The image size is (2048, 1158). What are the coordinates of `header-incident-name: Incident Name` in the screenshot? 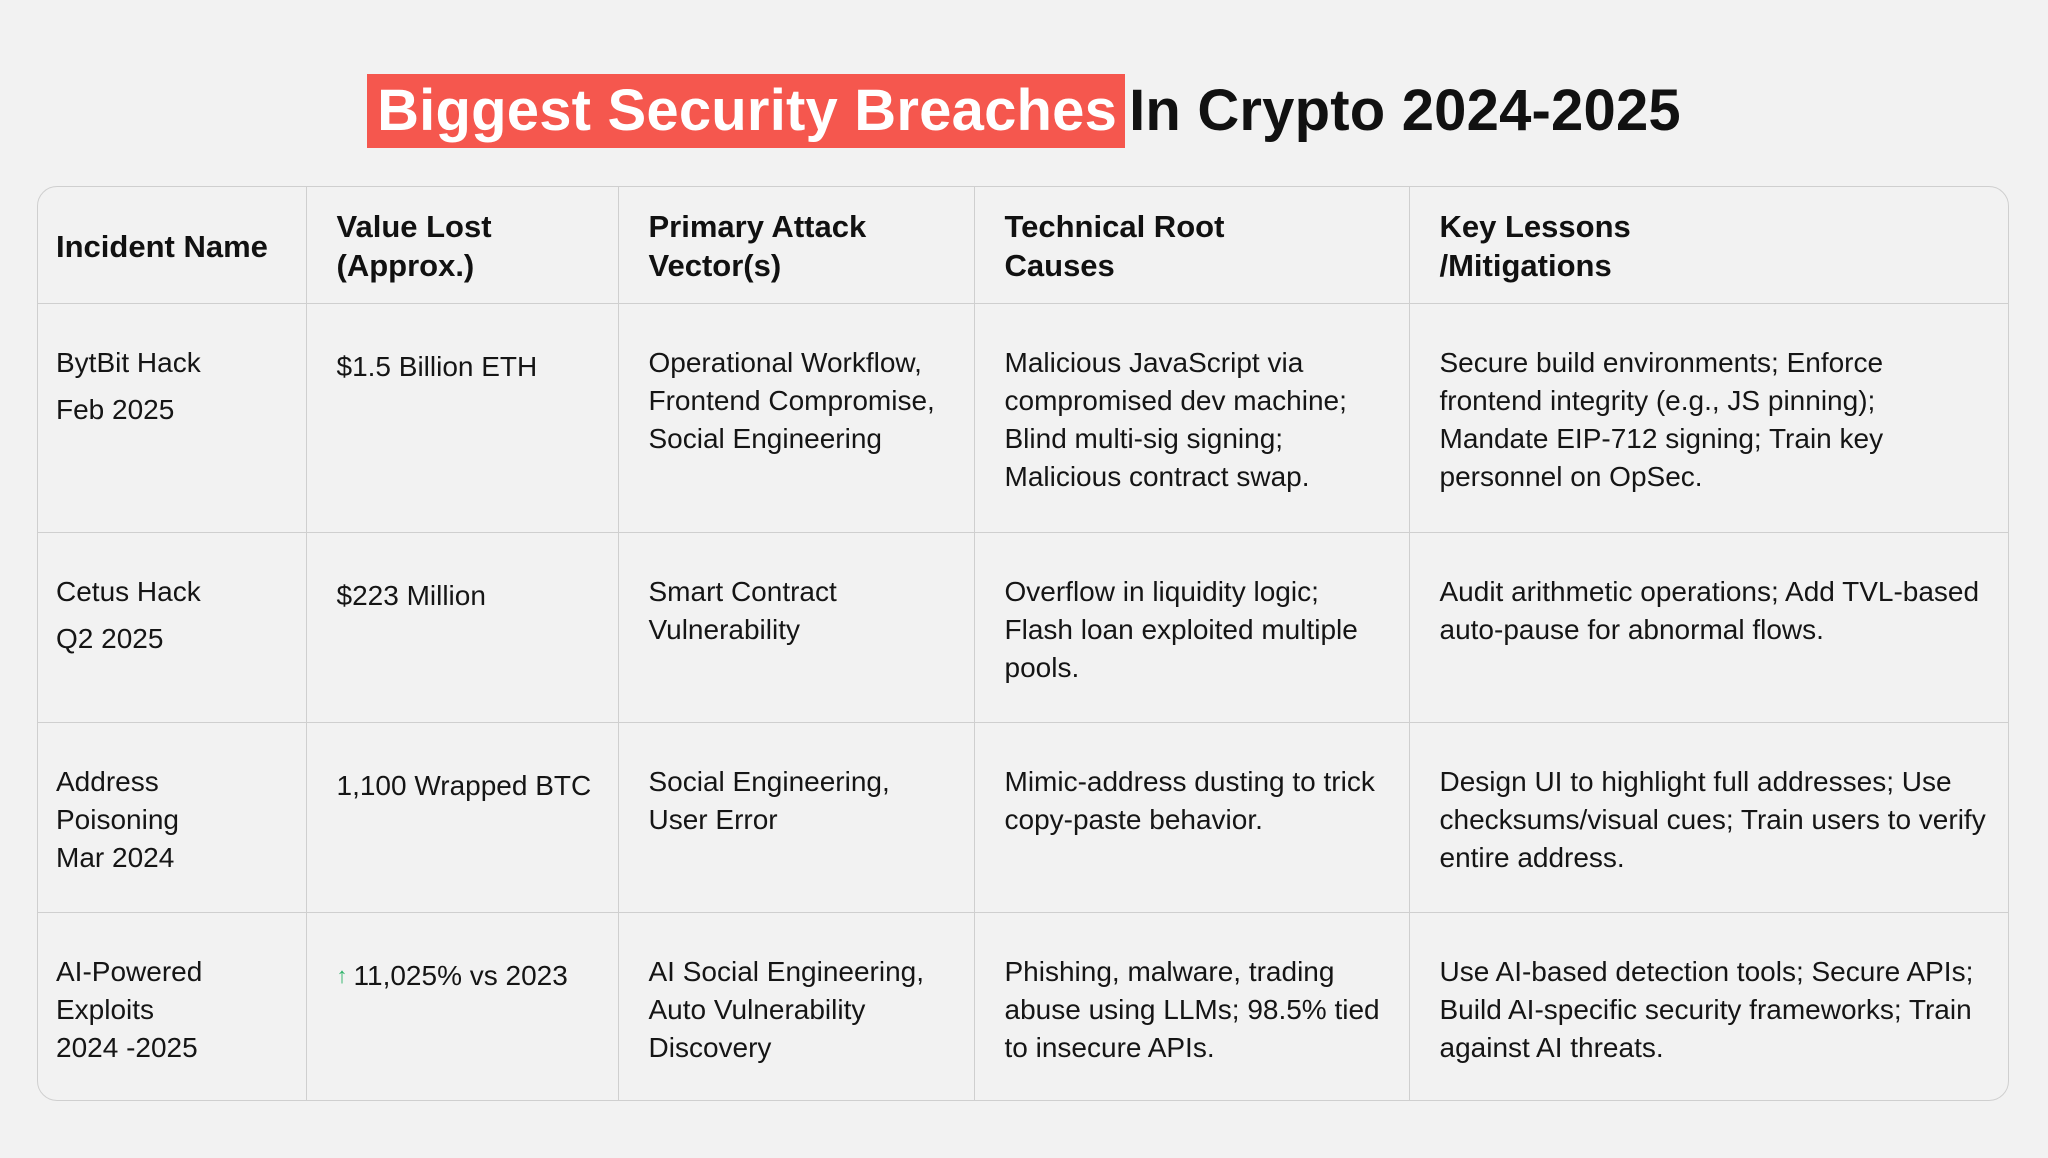 It's located at (172, 245).